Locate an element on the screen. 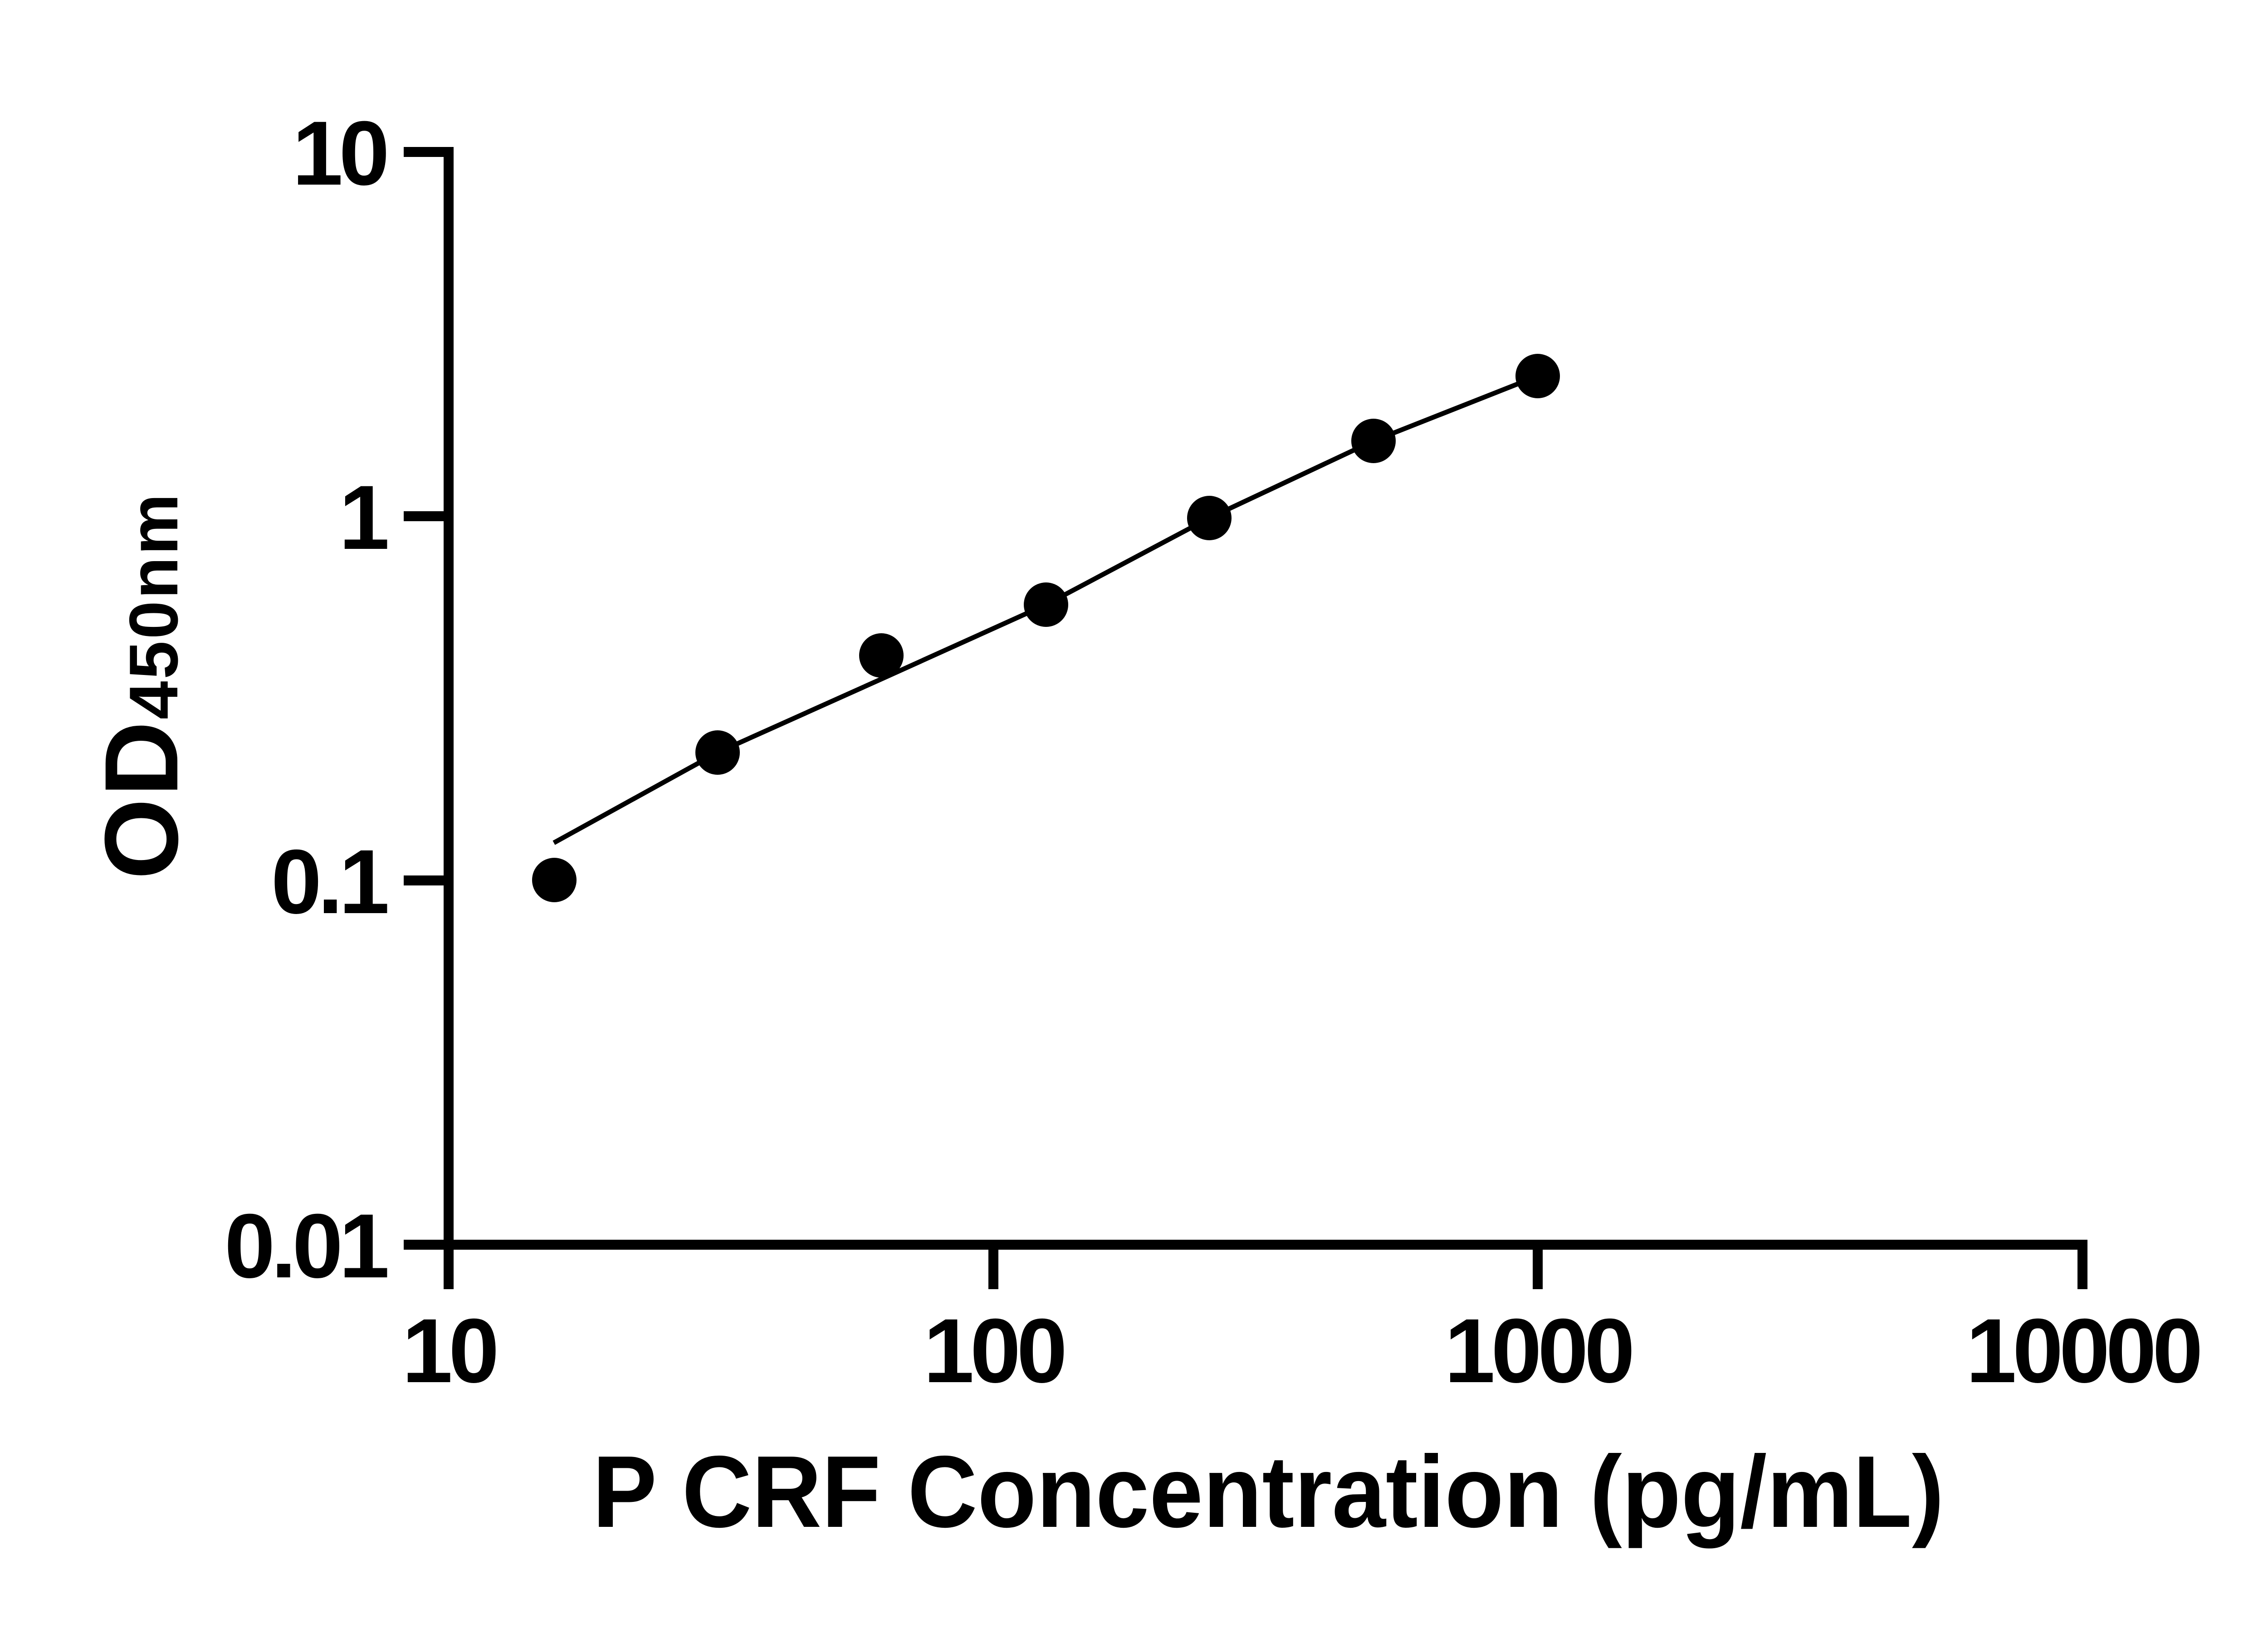 Image resolution: width=2268 pixels, height=1633 pixels. svg-text: 100 is located at coordinates (994, 1351).